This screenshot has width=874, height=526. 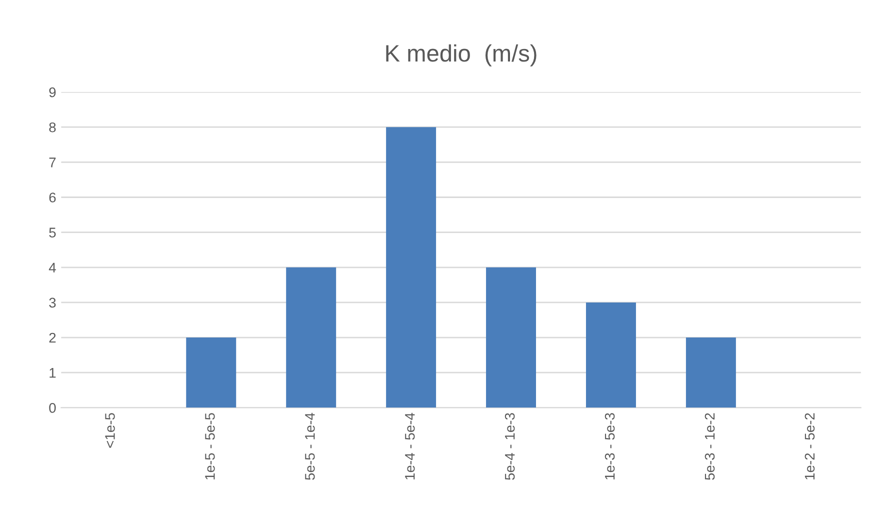 What do you see at coordinates (461, 55) in the screenshot?
I see `chart-title: K medio (m/s)` at bounding box center [461, 55].